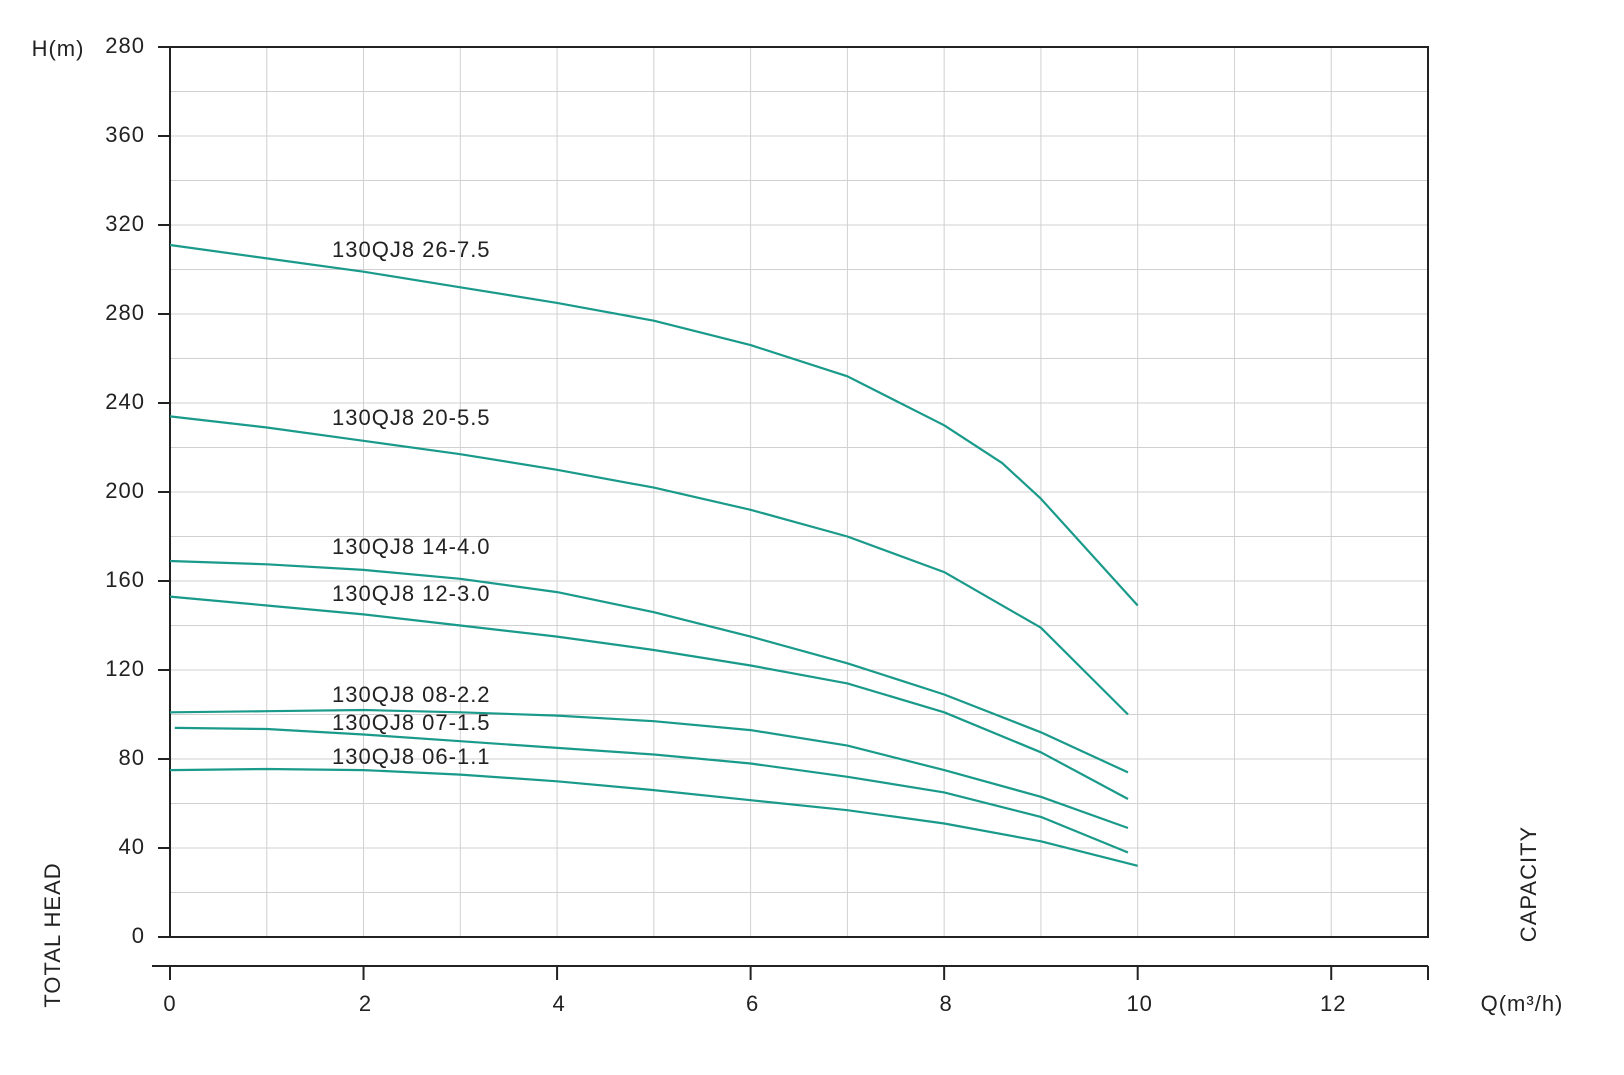 The image size is (1624, 1075). I want to click on y-tick-label: 320, so click(125, 223).